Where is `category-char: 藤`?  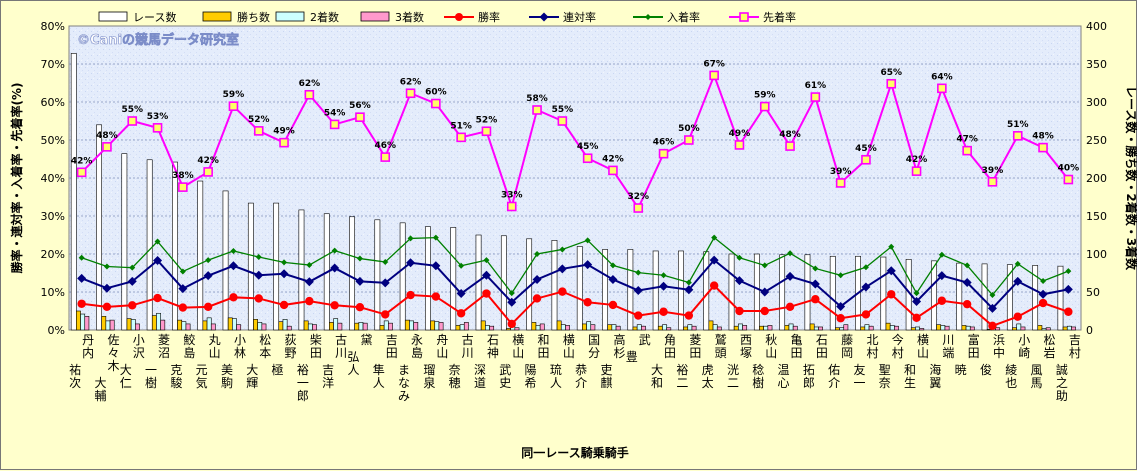
category-char: 藤 is located at coordinates (847, 340).